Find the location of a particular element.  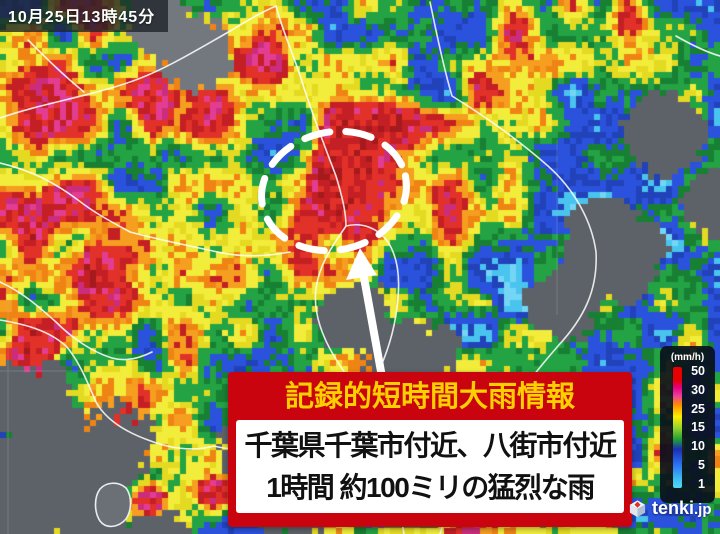

alert-title: 記録的短時間大雨情報 is located at coordinates (429, 397).